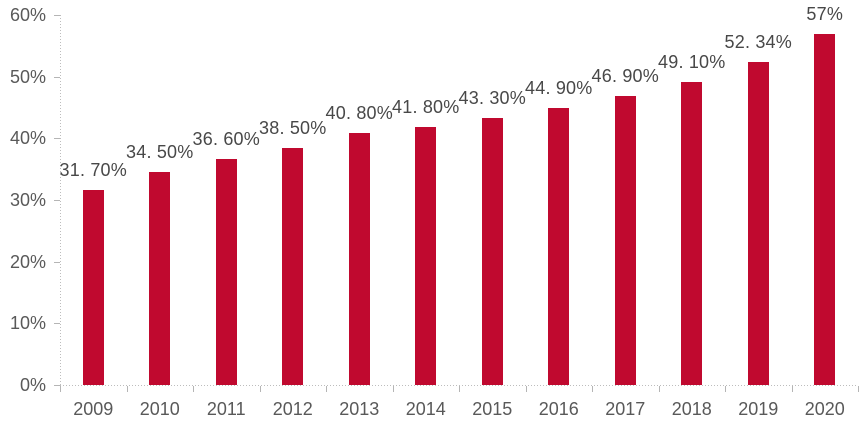 The height and width of the screenshot is (426, 865). I want to click on y-tick-label: 20%, so click(27, 261).